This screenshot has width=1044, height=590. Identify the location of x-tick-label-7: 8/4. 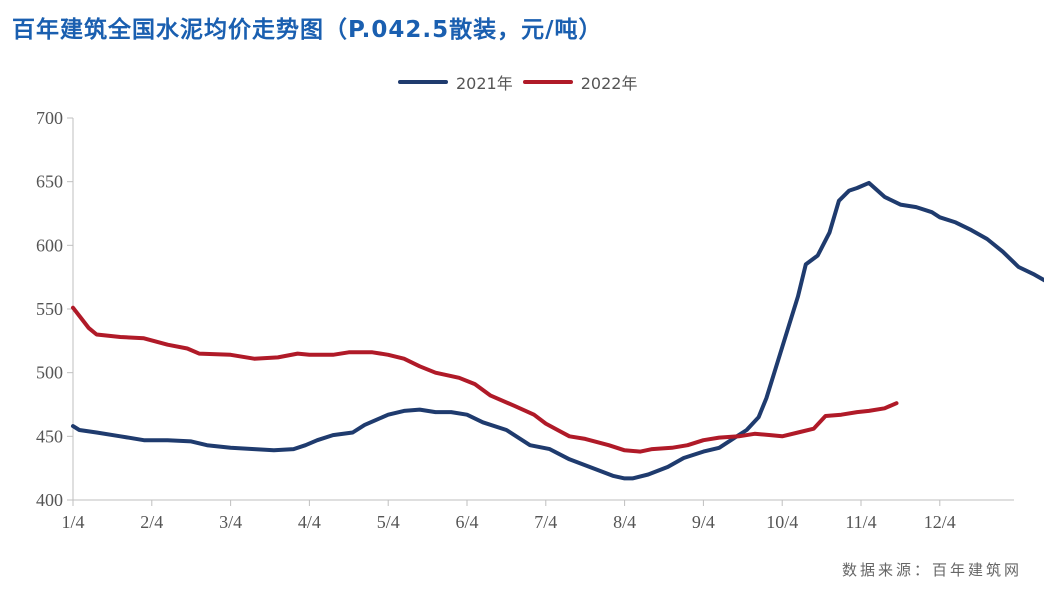
(624, 522).